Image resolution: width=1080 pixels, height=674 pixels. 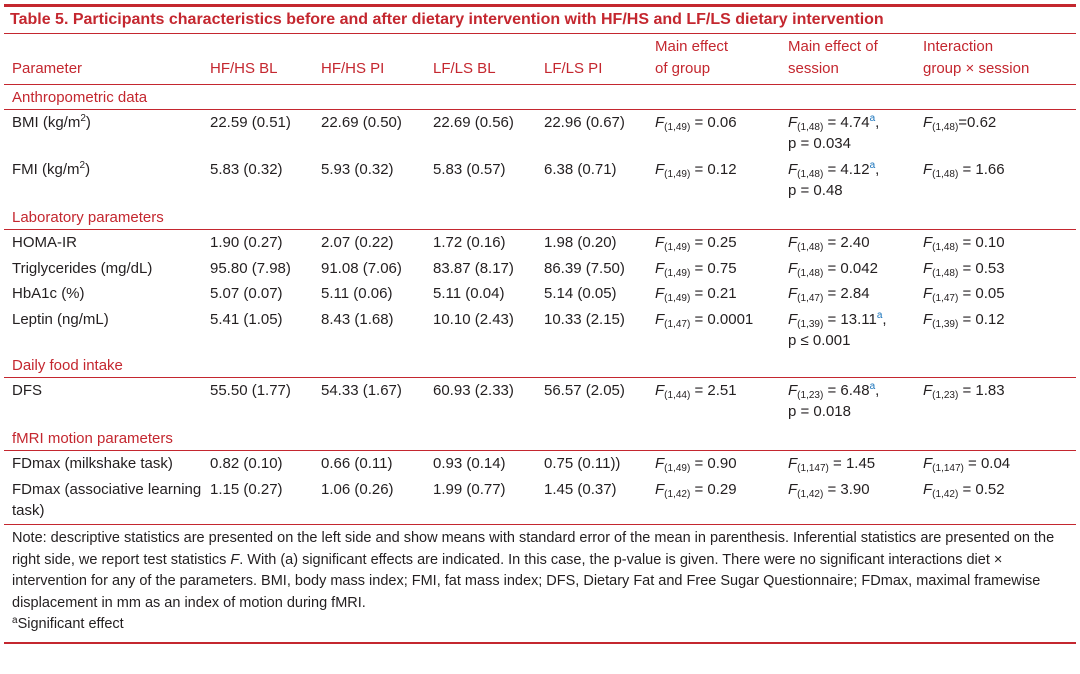 What do you see at coordinates (246, 463) in the screenshot?
I see `descriptive-value: 0.82 (0.10)` at bounding box center [246, 463].